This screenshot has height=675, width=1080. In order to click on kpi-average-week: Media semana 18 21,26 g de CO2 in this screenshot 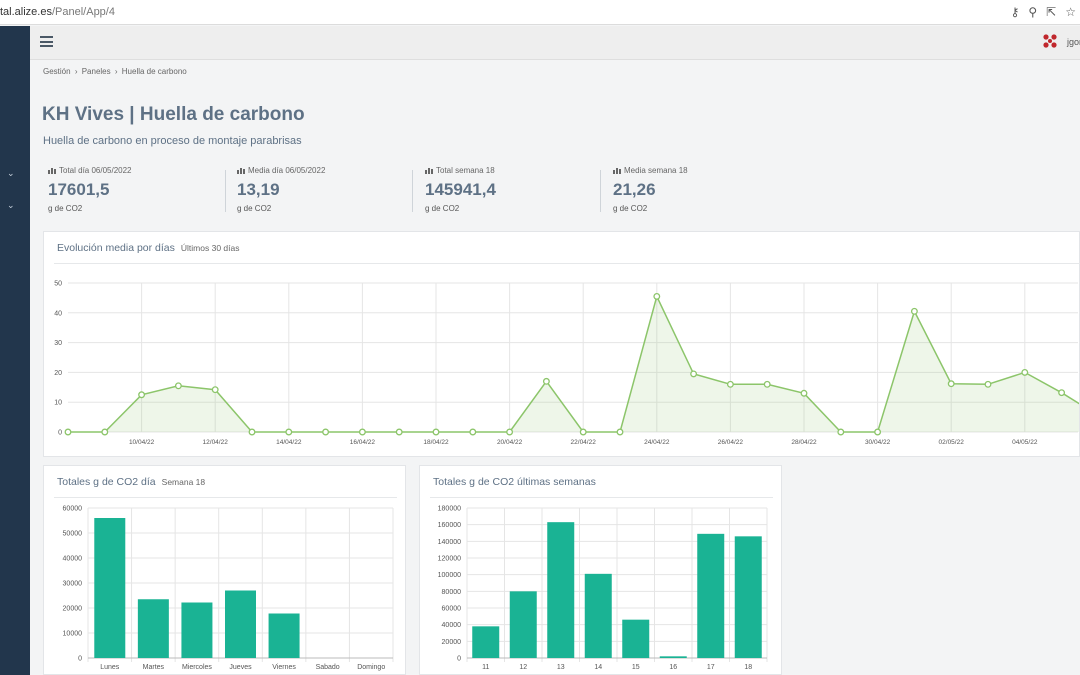, I will do `click(698, 189)`.